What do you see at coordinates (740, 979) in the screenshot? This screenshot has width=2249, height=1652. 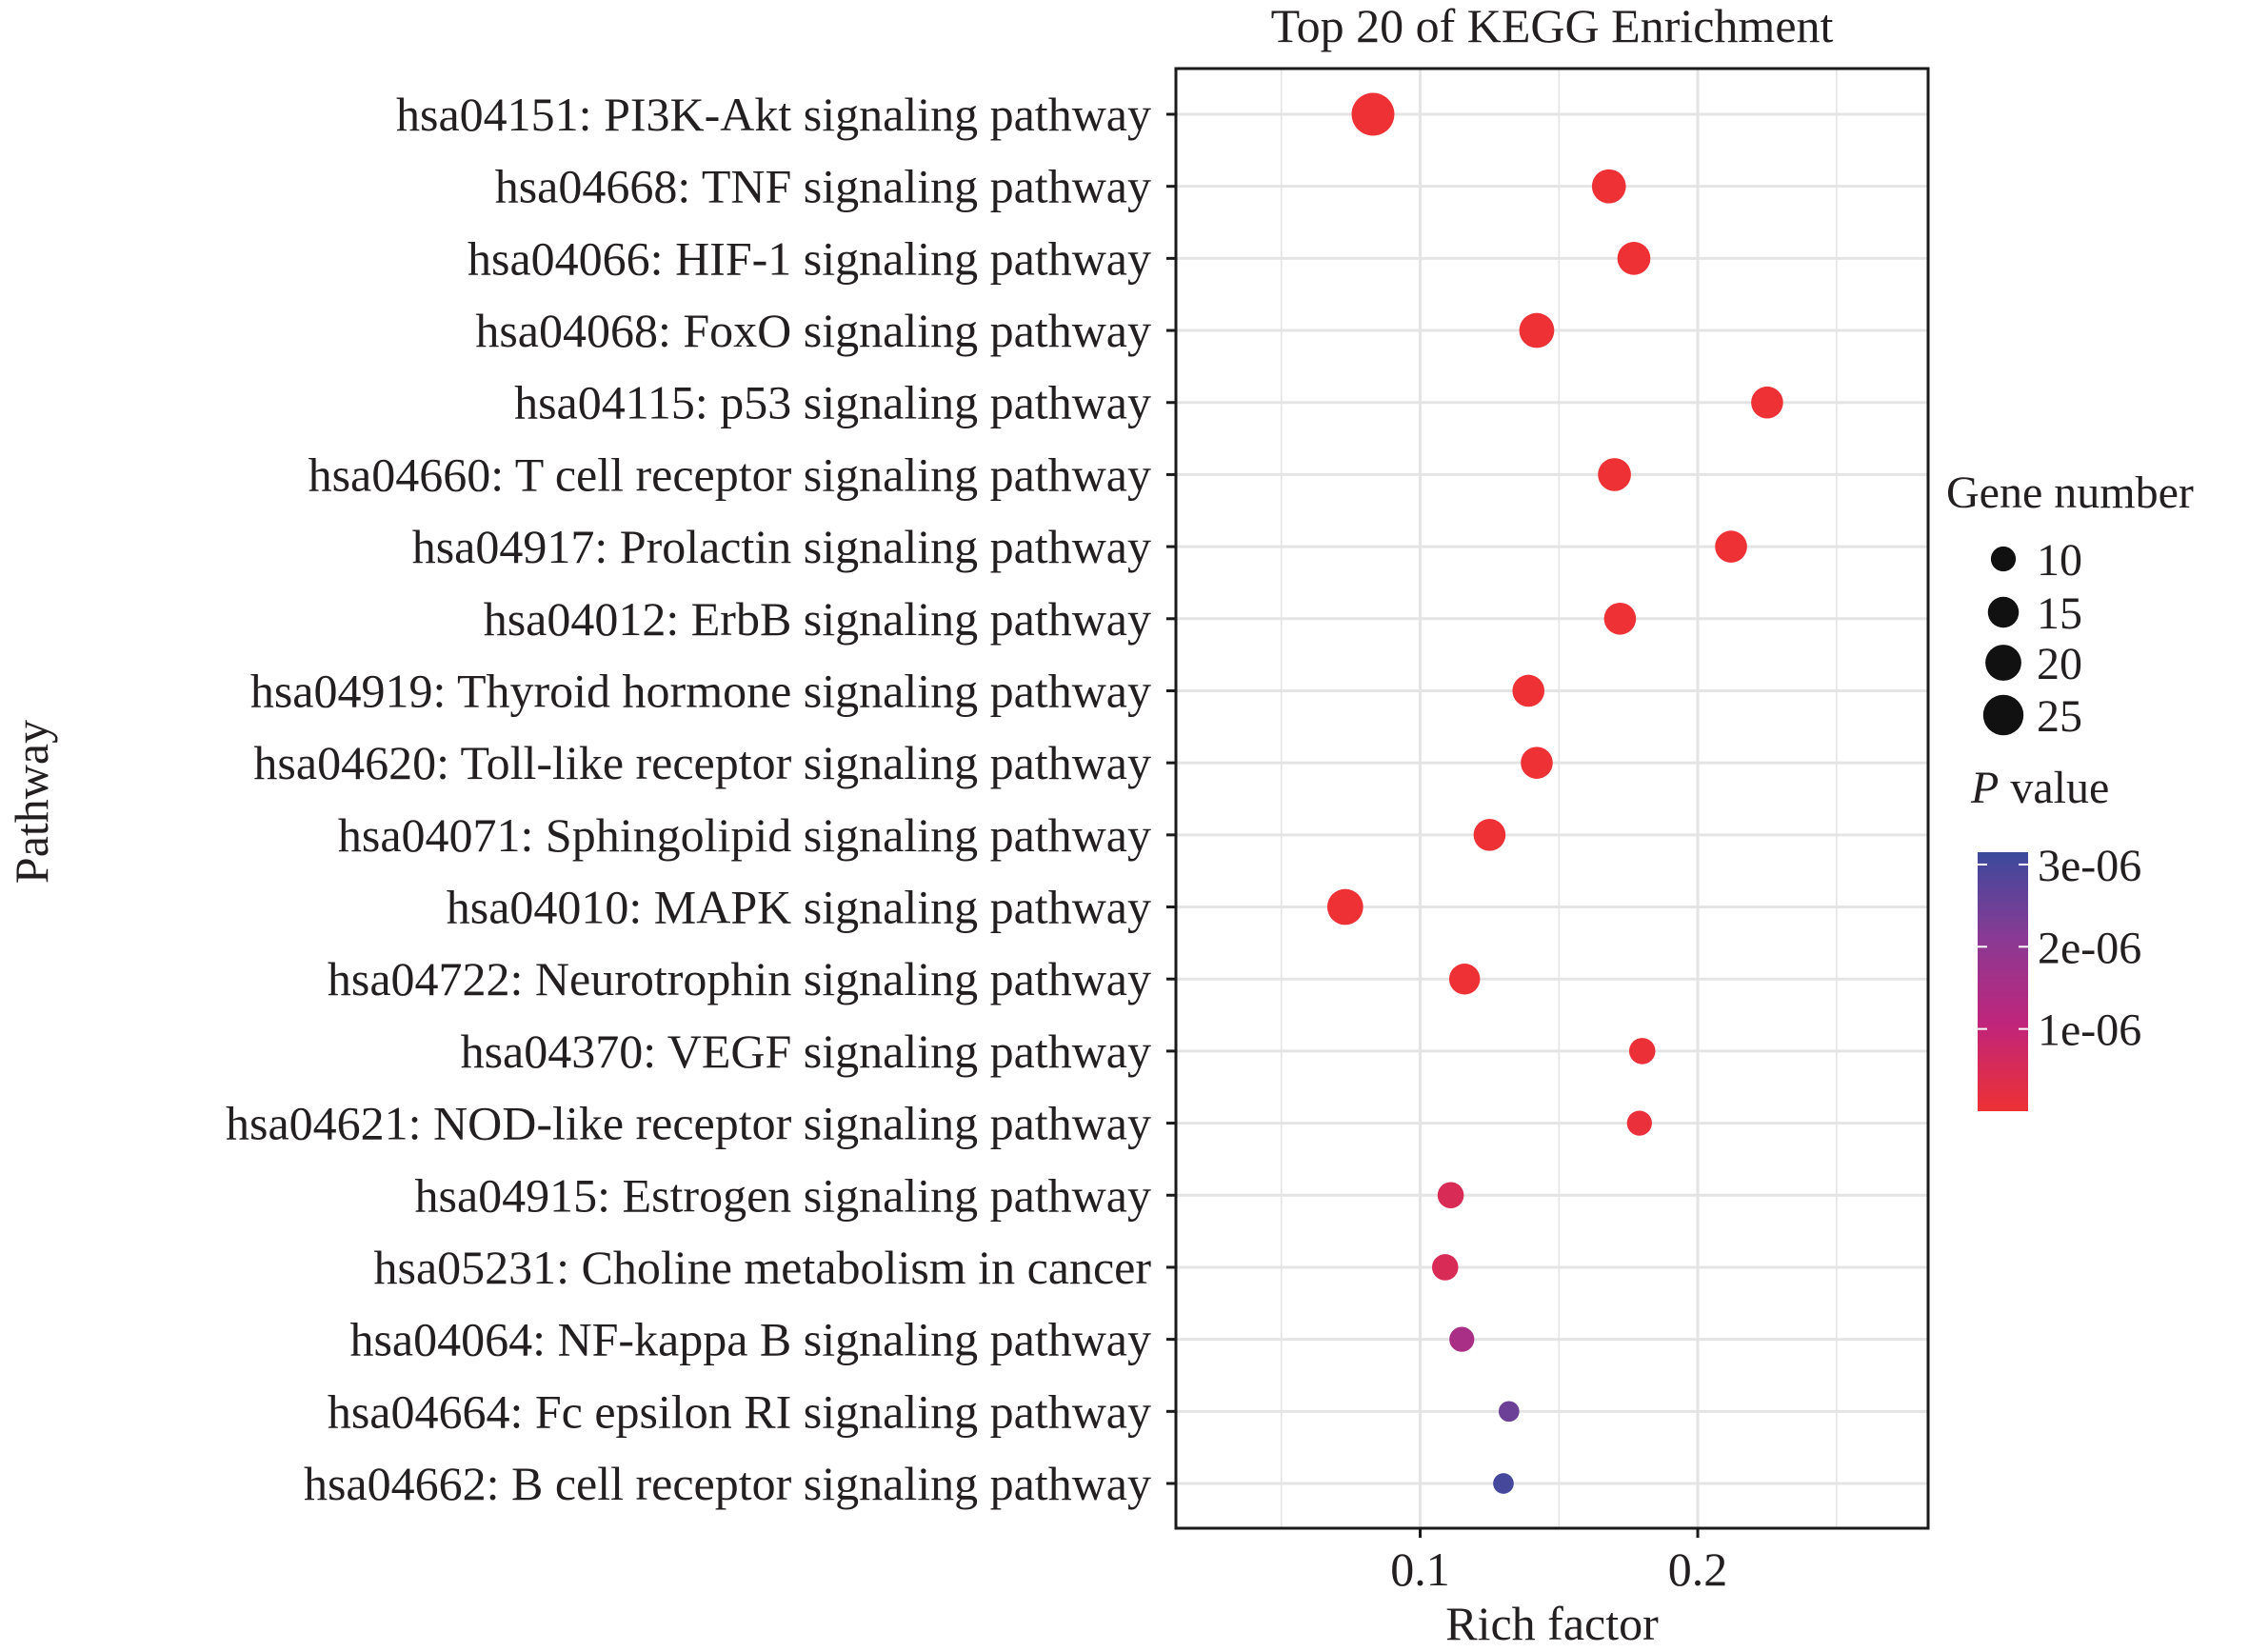 I see `y-tick-label: hsa04722: Neurotrophin signaling pathway` at bounding box center [740, 979].